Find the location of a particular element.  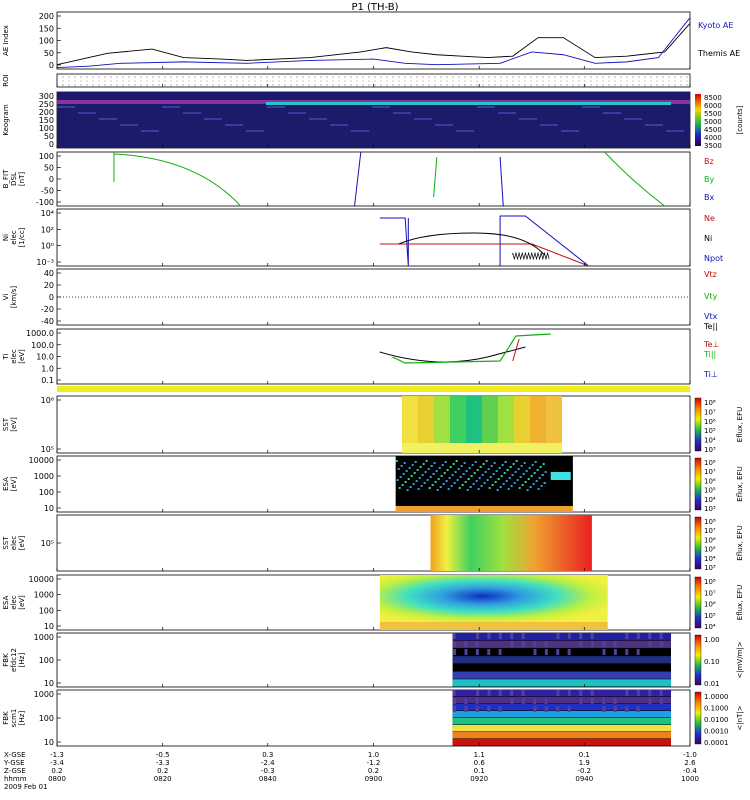

fbk_e-ylabel: FBK is located at coordinates (6, 660).